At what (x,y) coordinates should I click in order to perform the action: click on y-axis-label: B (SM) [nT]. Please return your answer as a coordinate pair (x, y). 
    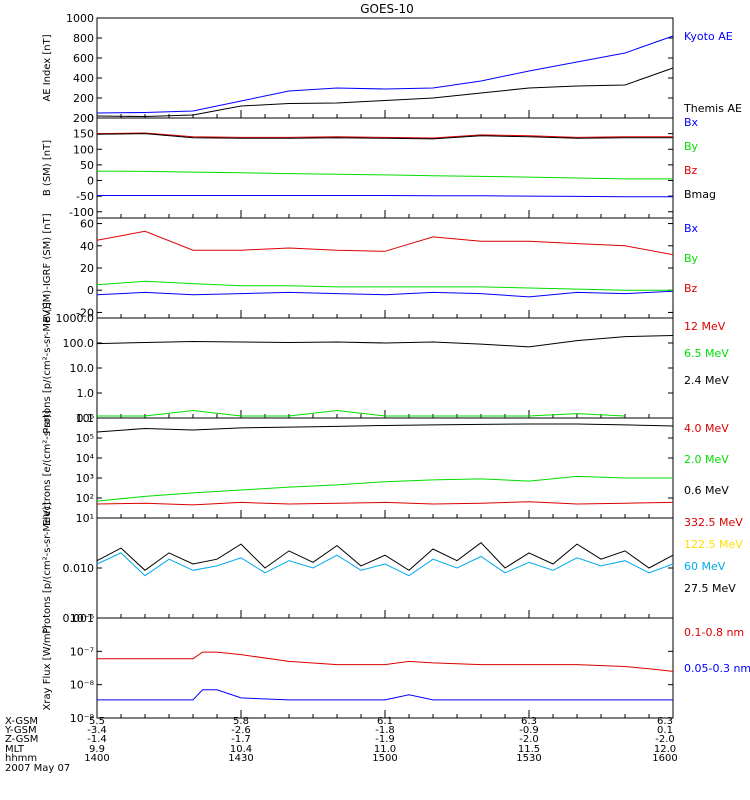
    Looking at the image, I should click on (47, 168).